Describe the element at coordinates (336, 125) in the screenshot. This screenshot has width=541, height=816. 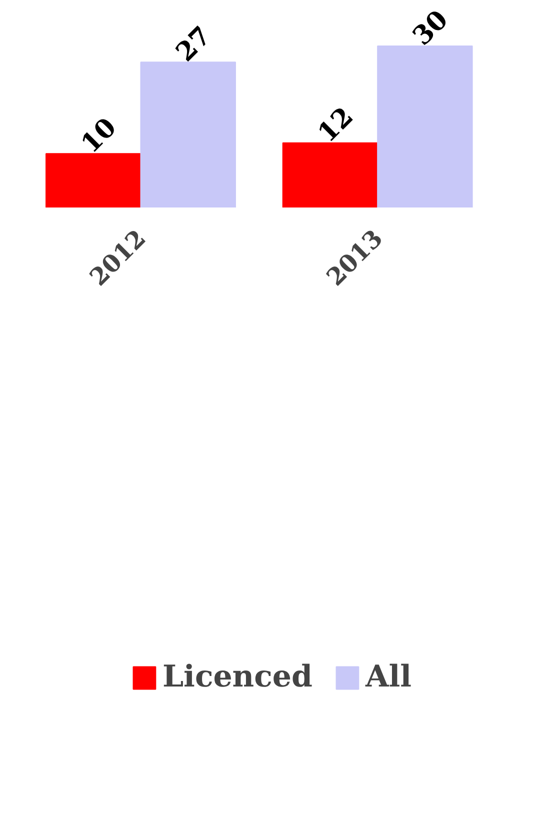
I see `data-label: 12` at that location.